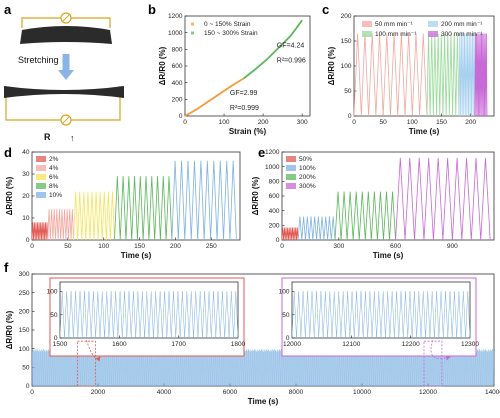 The image size is (500, 418). I want to click on increase-arrow-icon: ↑, so click(72, 138).